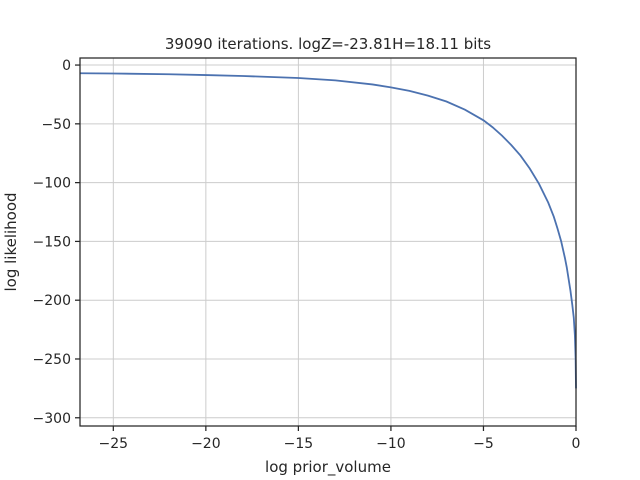 The height and width of the screenshot is (480, 640). Describe the element at coordinates (576, 444) in the screenshot. I see `x-tick-label: 0` at that location.